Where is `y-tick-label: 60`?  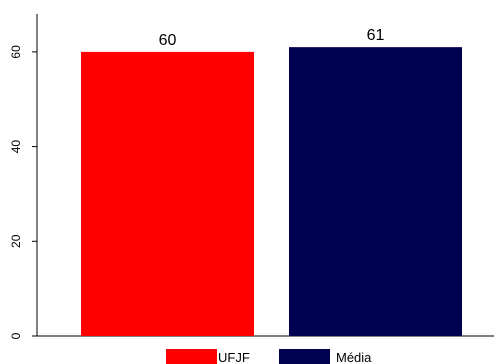
y-tick-label: 60 is located at coordinates (16, 52).